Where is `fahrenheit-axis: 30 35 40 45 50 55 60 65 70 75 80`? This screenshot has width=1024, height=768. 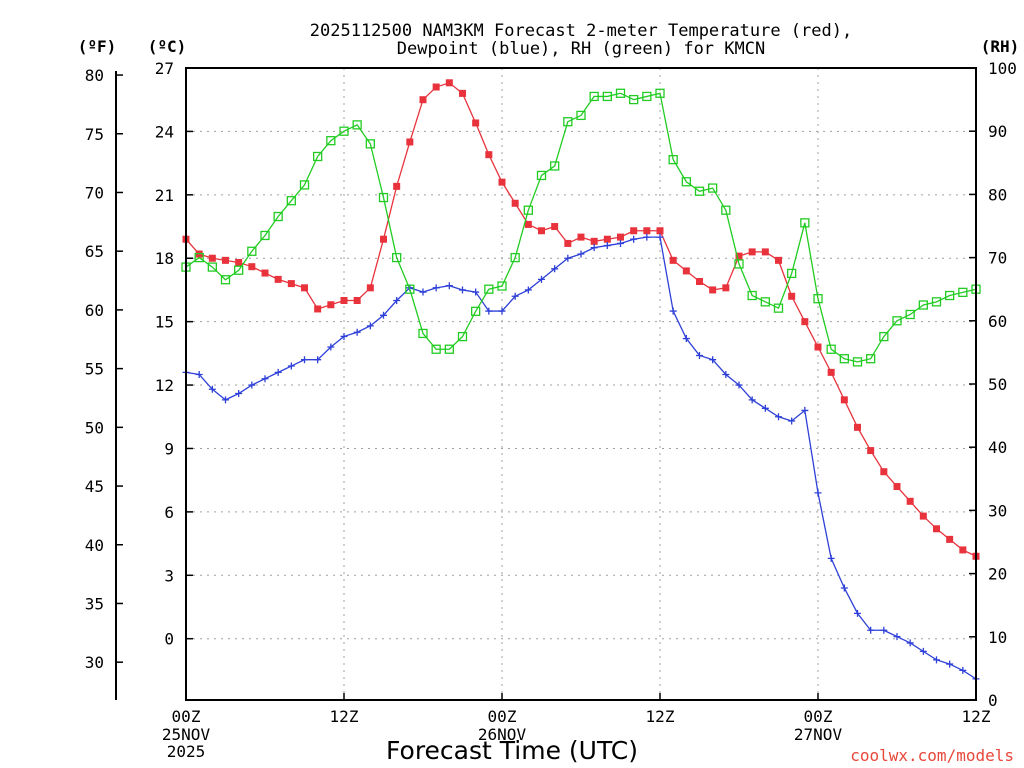 fahrenheit-axis: 30 35 40 45 50 55 60 65 70 75 80 is located at coordinates (104, 383).